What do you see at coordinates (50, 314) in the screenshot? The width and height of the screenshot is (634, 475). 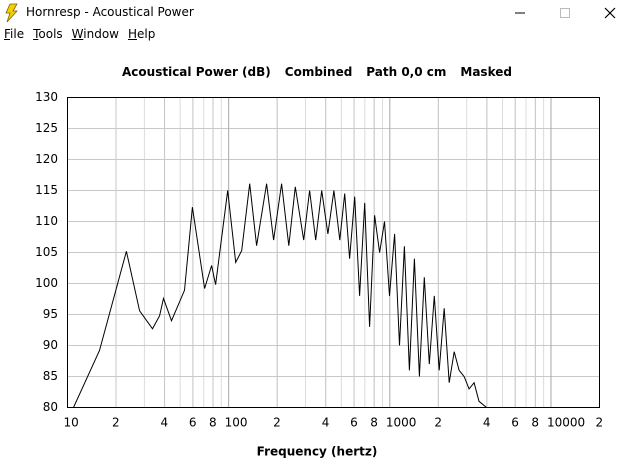 I see `y-tick-label: 95` at bounding box center [50, 314].